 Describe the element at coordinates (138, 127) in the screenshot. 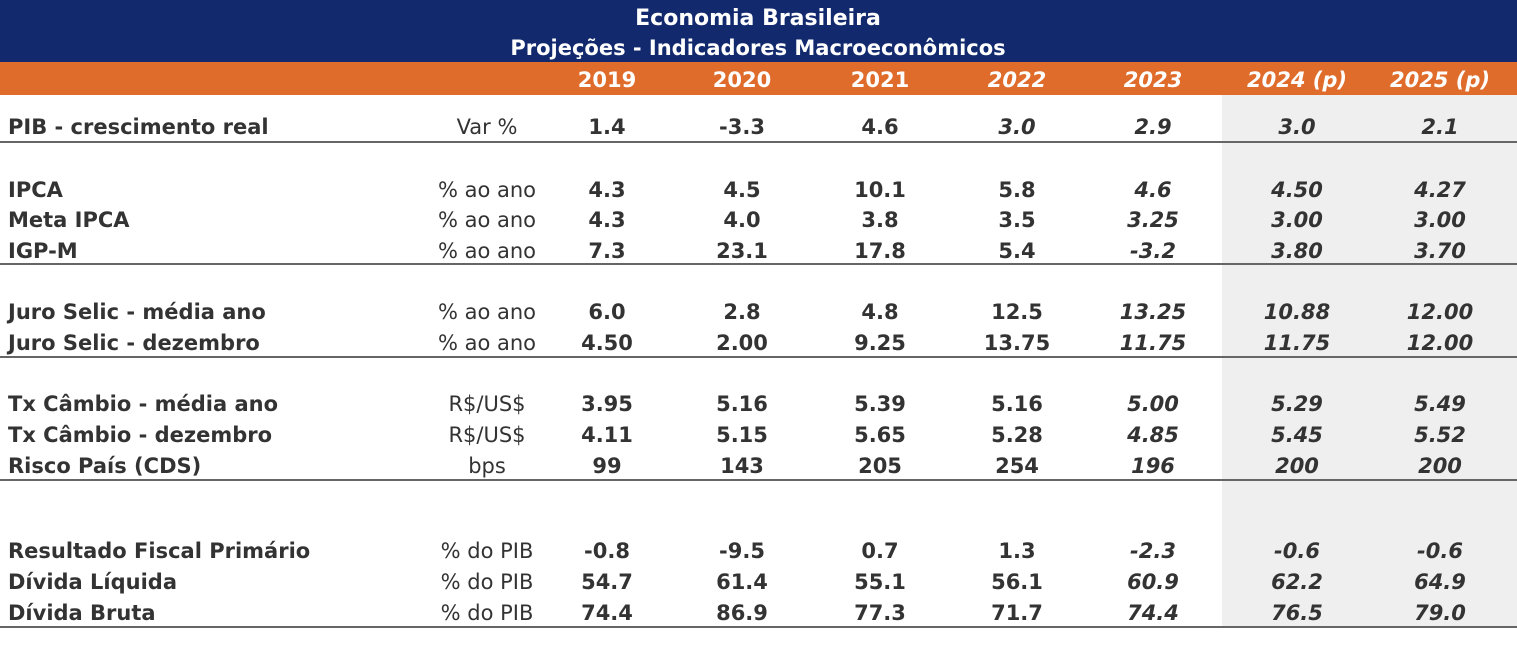

I see `row-label: PIB - crescimento real` at that location.